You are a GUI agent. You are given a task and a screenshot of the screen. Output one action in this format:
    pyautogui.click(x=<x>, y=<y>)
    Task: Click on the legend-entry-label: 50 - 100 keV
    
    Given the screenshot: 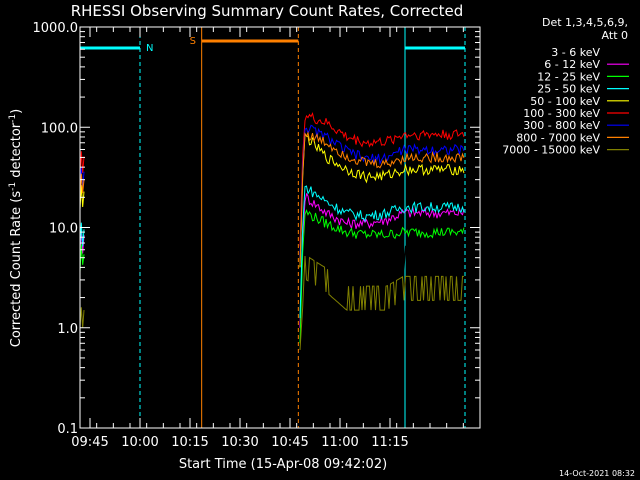 What is the action you would take?
    pyautogui.click(x=565, y=101)
    